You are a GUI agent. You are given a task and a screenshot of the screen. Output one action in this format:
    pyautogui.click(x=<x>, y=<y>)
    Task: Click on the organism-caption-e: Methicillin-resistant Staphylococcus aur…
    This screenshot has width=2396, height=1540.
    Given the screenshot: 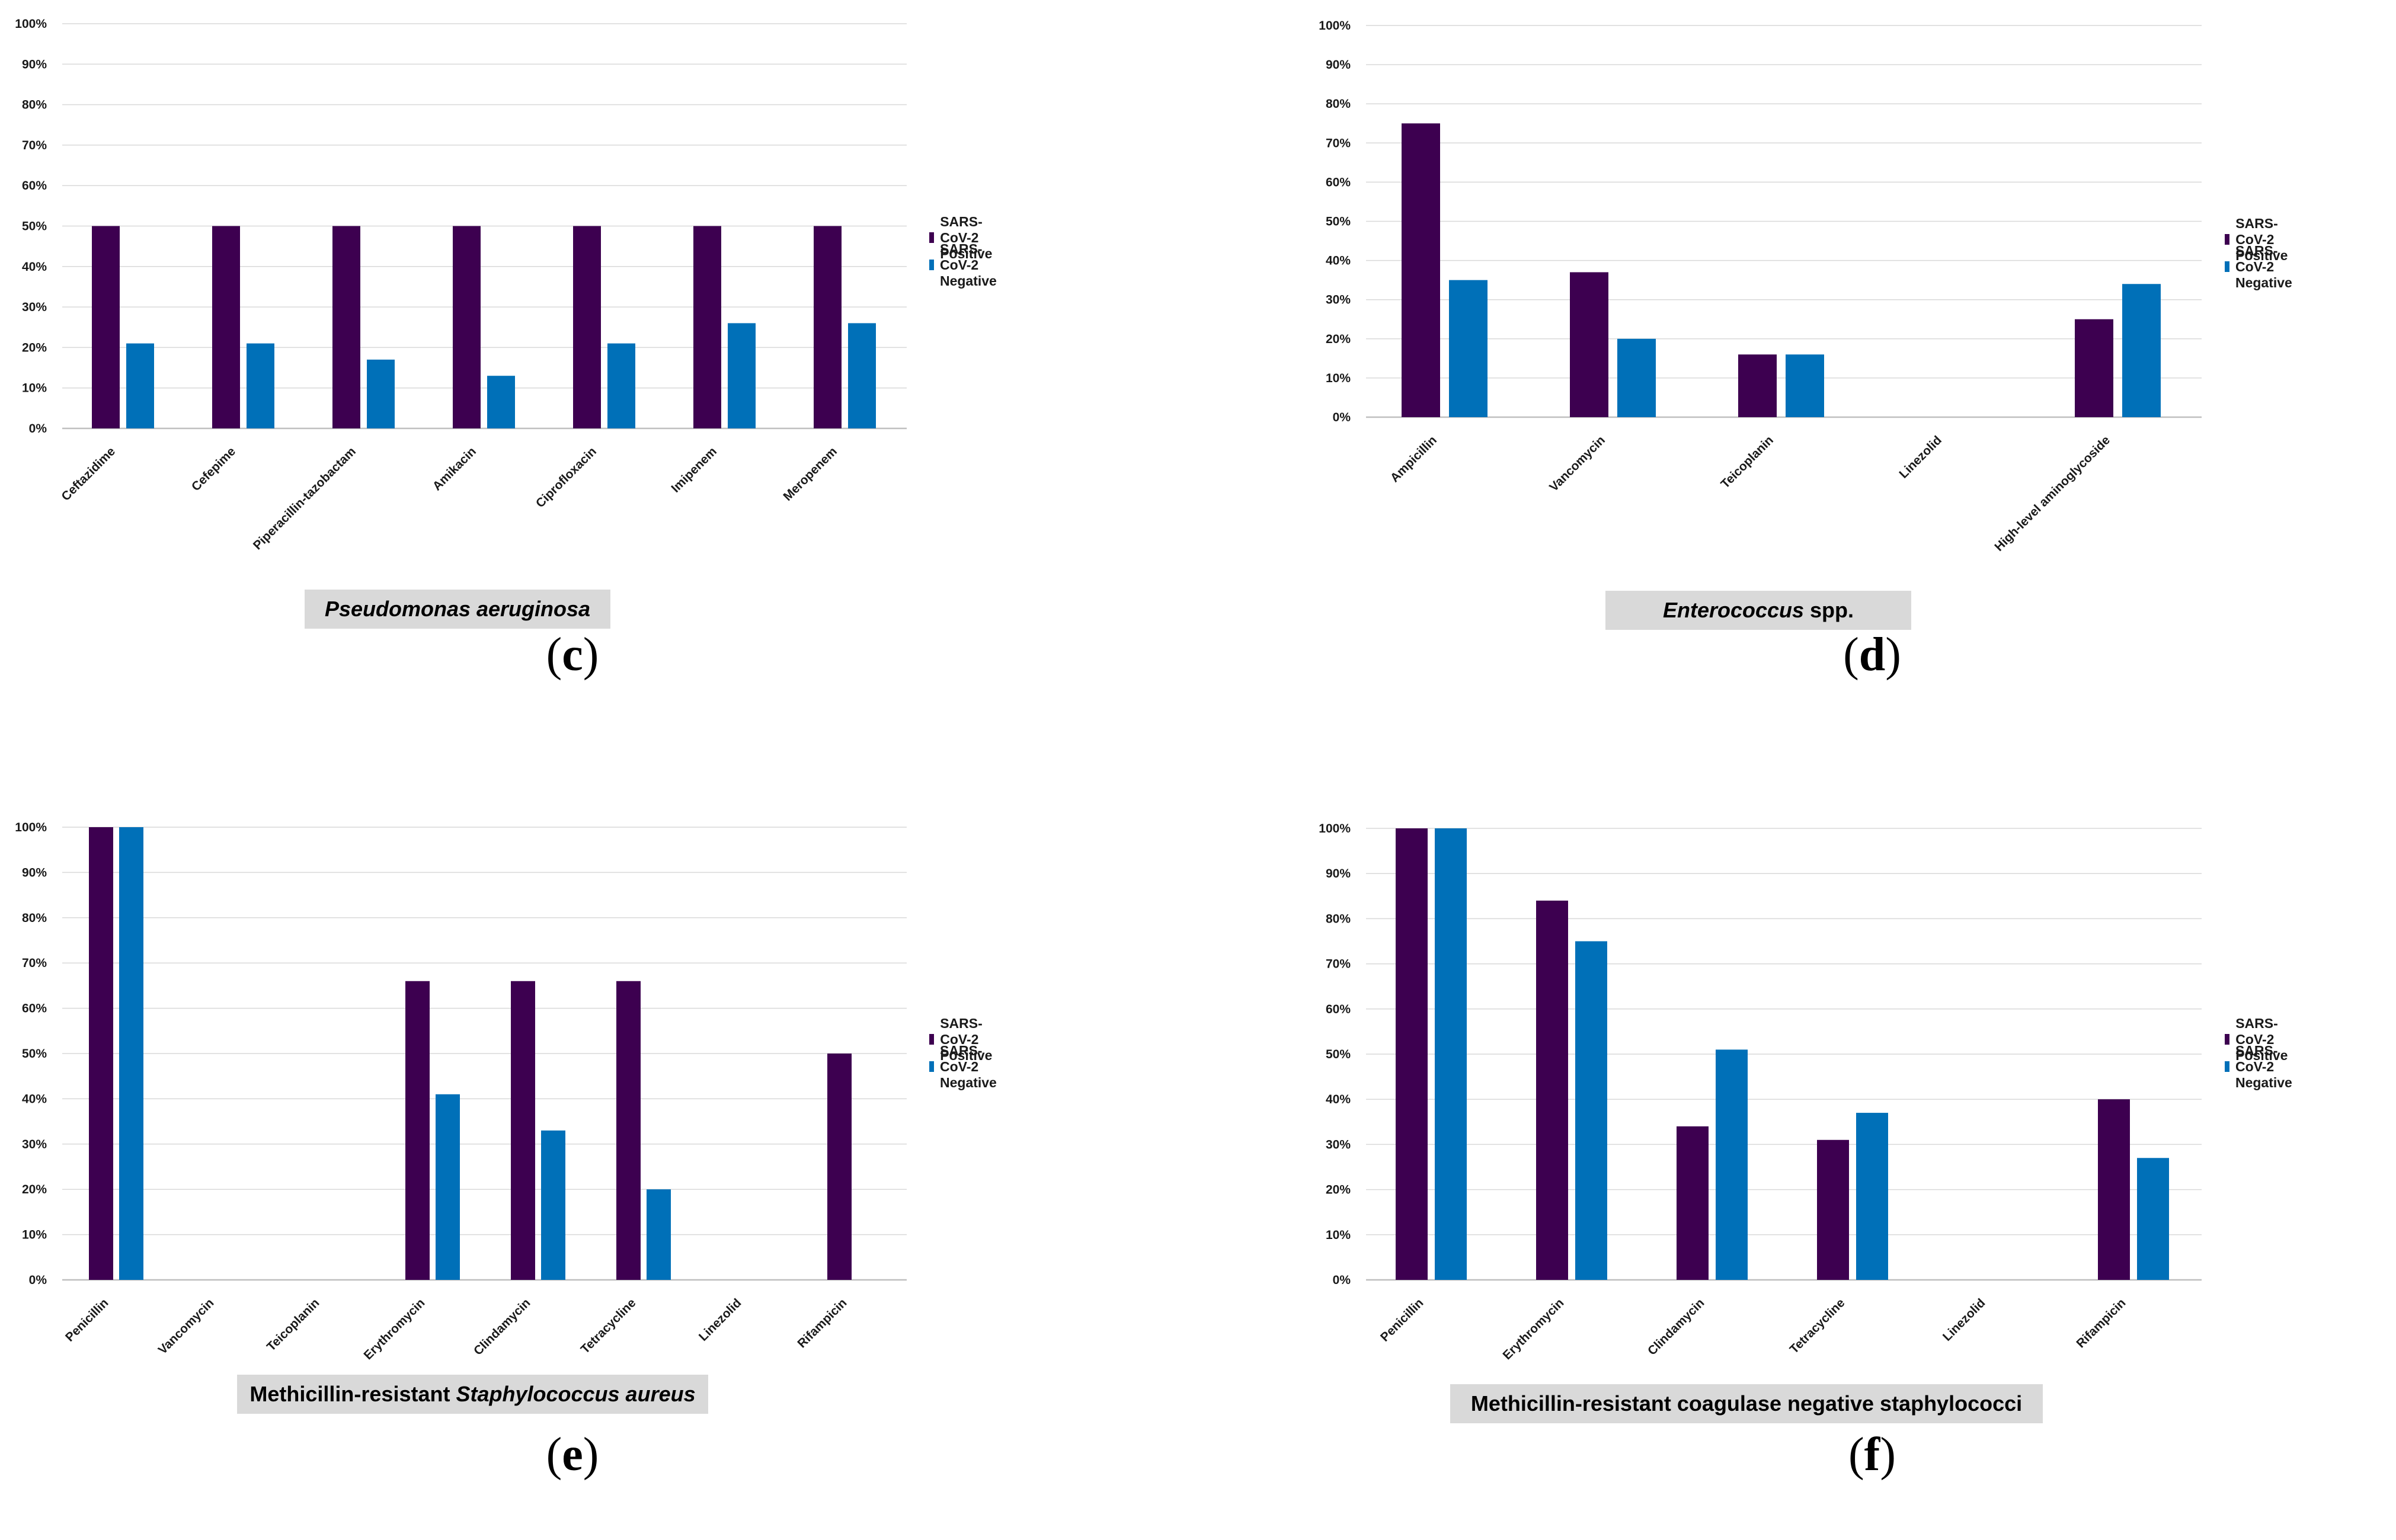 What is the action you would take?
    pyautogui.click(x=472, y=1394)
    